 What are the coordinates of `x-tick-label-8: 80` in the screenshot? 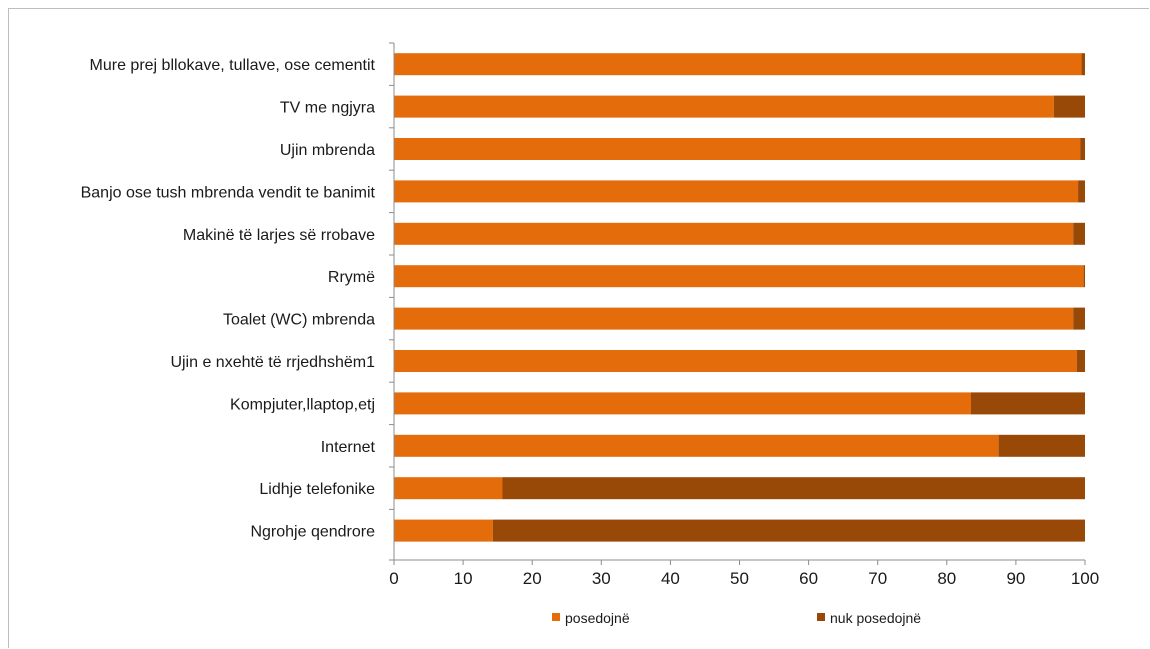 It's located at (946, 578).